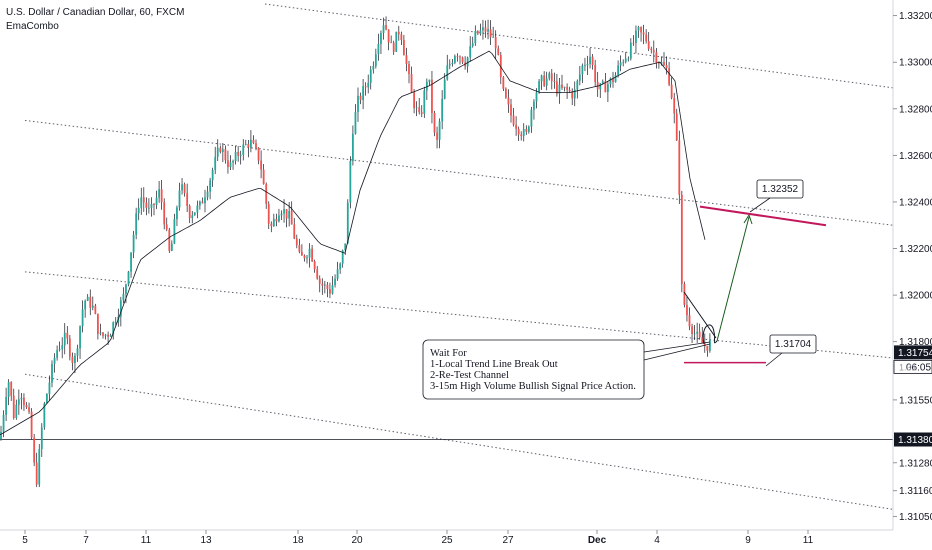  What do you see at coordinates (915, 16) in the screenshot?
I see `price-tick-label: 1.33200` at bounding box center [915, 16].